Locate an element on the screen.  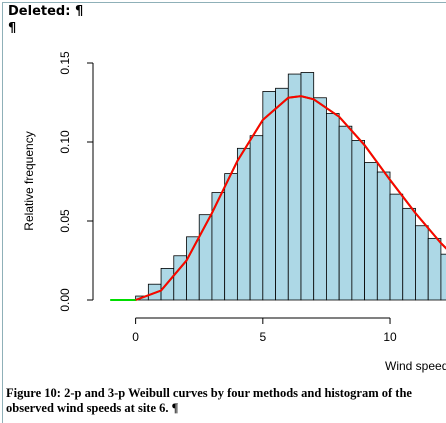
x-tick-label: 5 is located at coordinates (262, 337).